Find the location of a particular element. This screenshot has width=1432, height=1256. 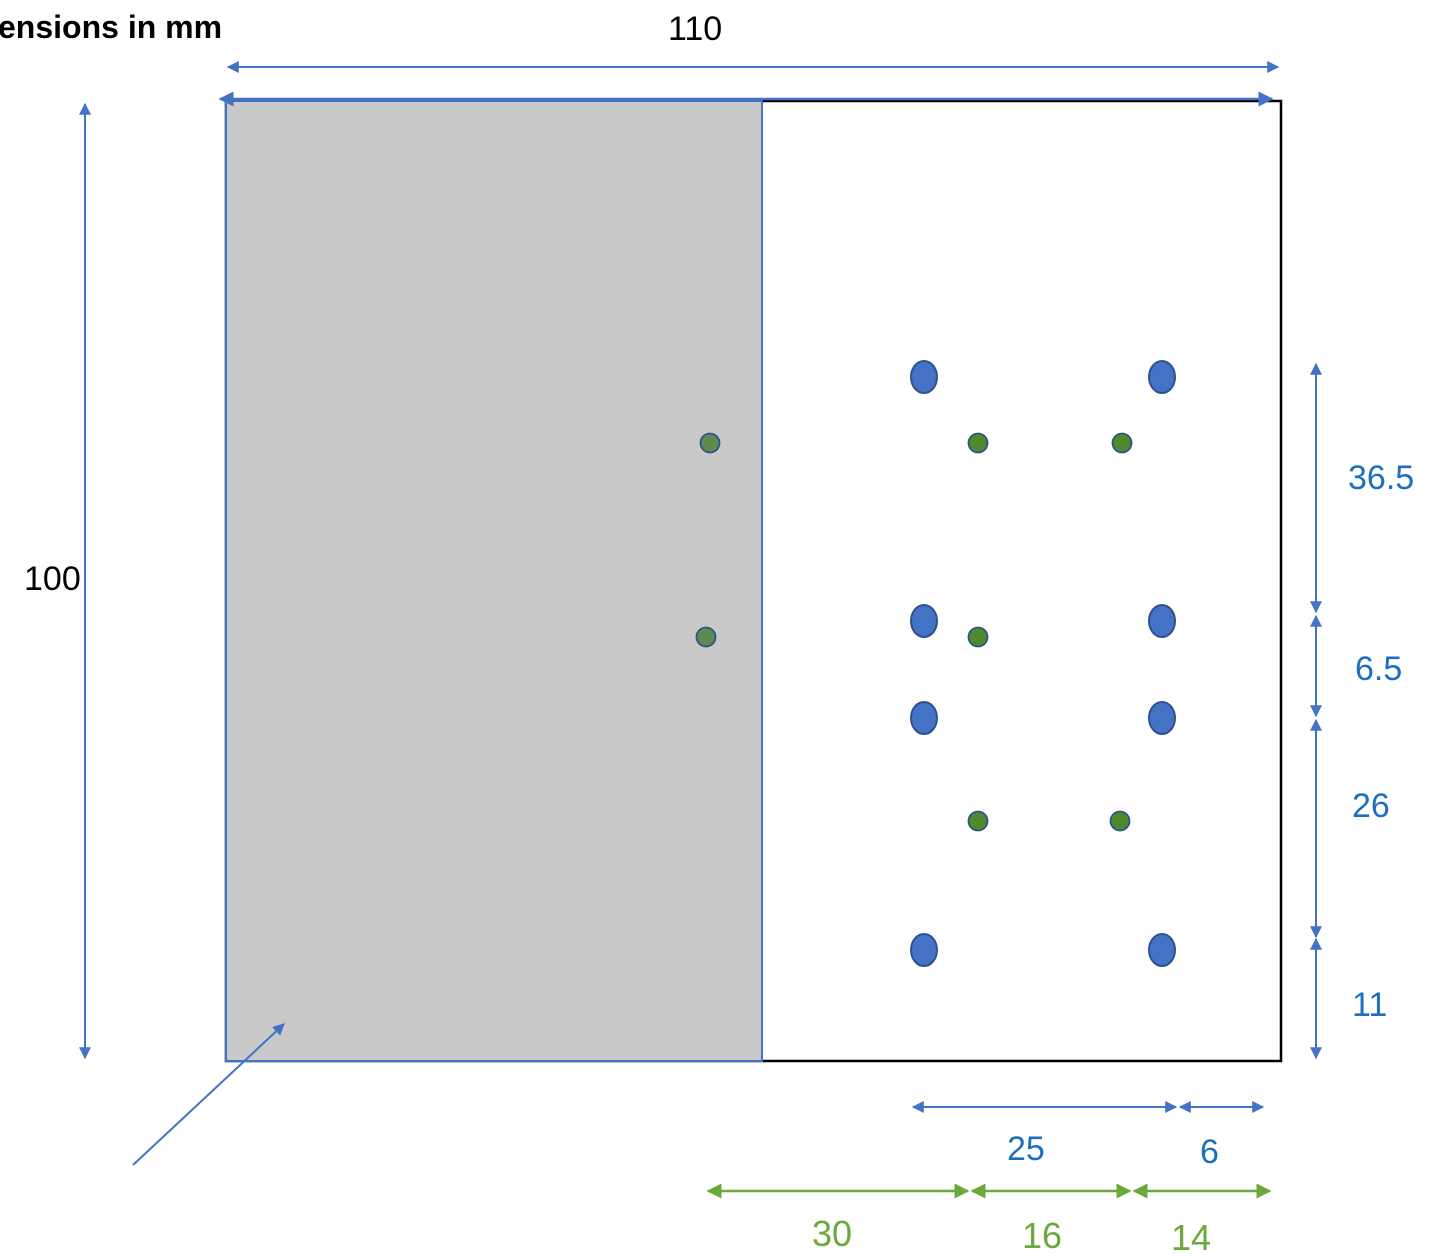

height-label: 100 is located at coordinates (52, 579).